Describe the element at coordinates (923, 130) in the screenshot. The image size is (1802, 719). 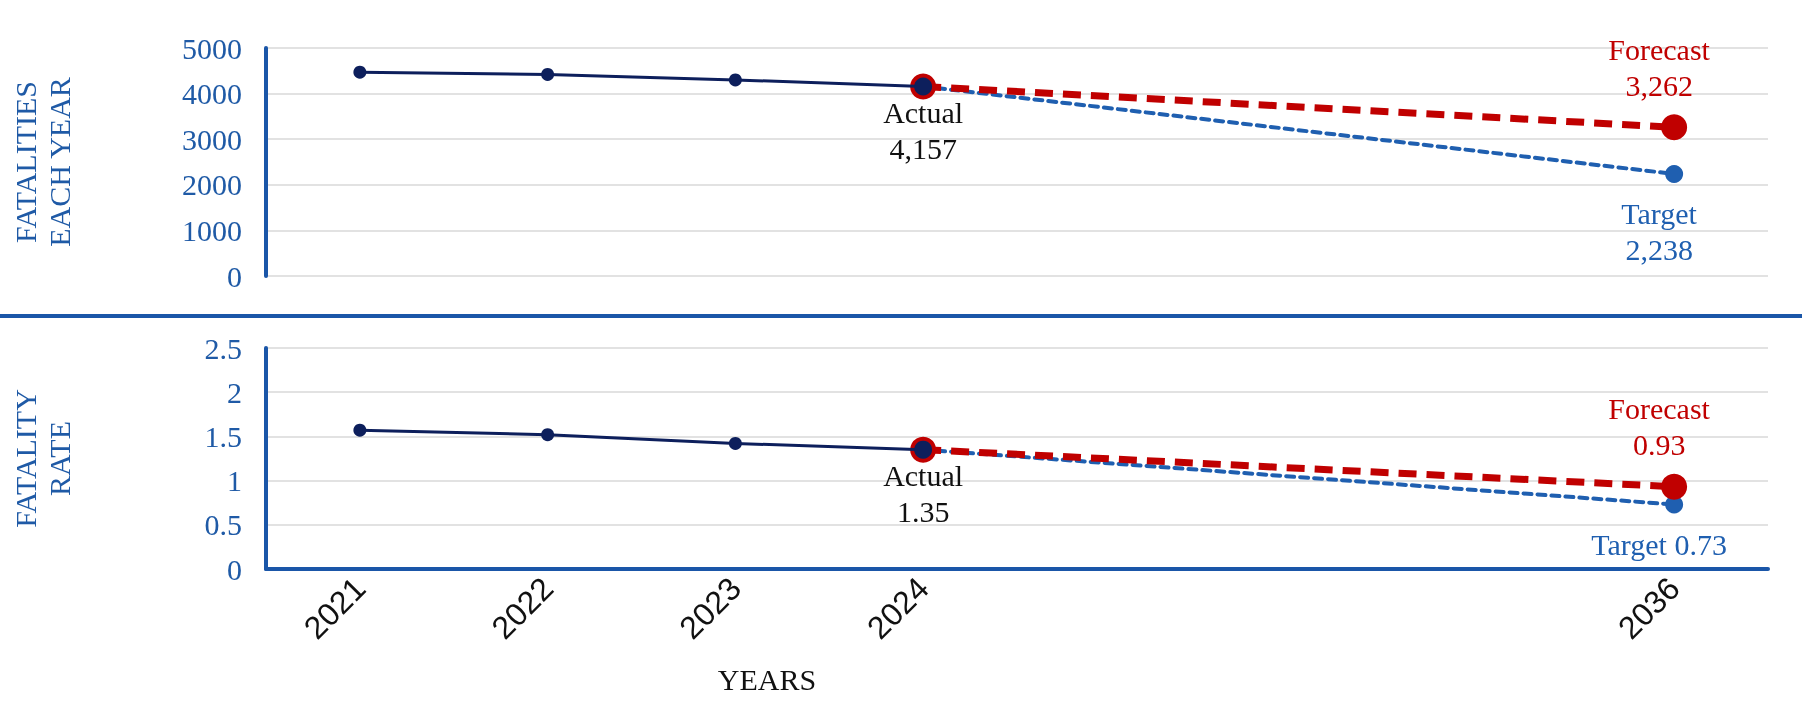
I see `annotation: Actual 4,157` at that location.